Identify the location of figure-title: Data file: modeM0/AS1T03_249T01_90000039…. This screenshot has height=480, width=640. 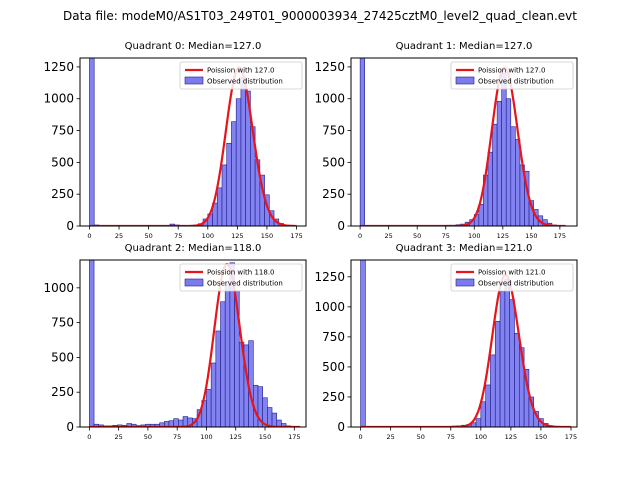
(320, 16).